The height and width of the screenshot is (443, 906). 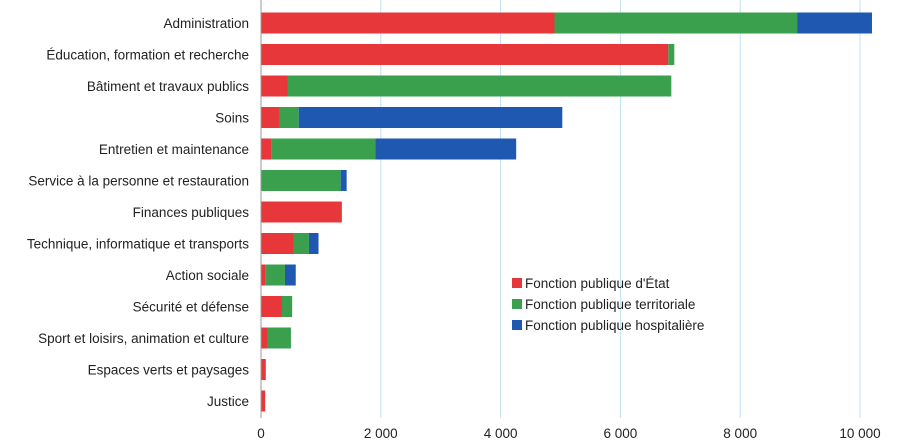 I want to click on category-label: Technique, informatique et transports, so click(x=138, y=244).